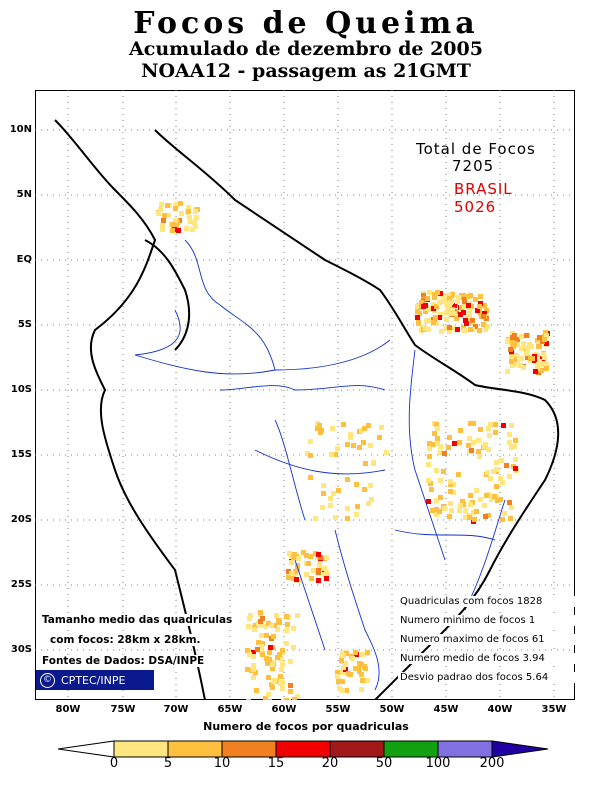 This screenshot has height=792, width=612. What do you see at coordinates (157, 332) in the screenshot?
I see `border-colombia-brazil` at bounding box center [157, 332].